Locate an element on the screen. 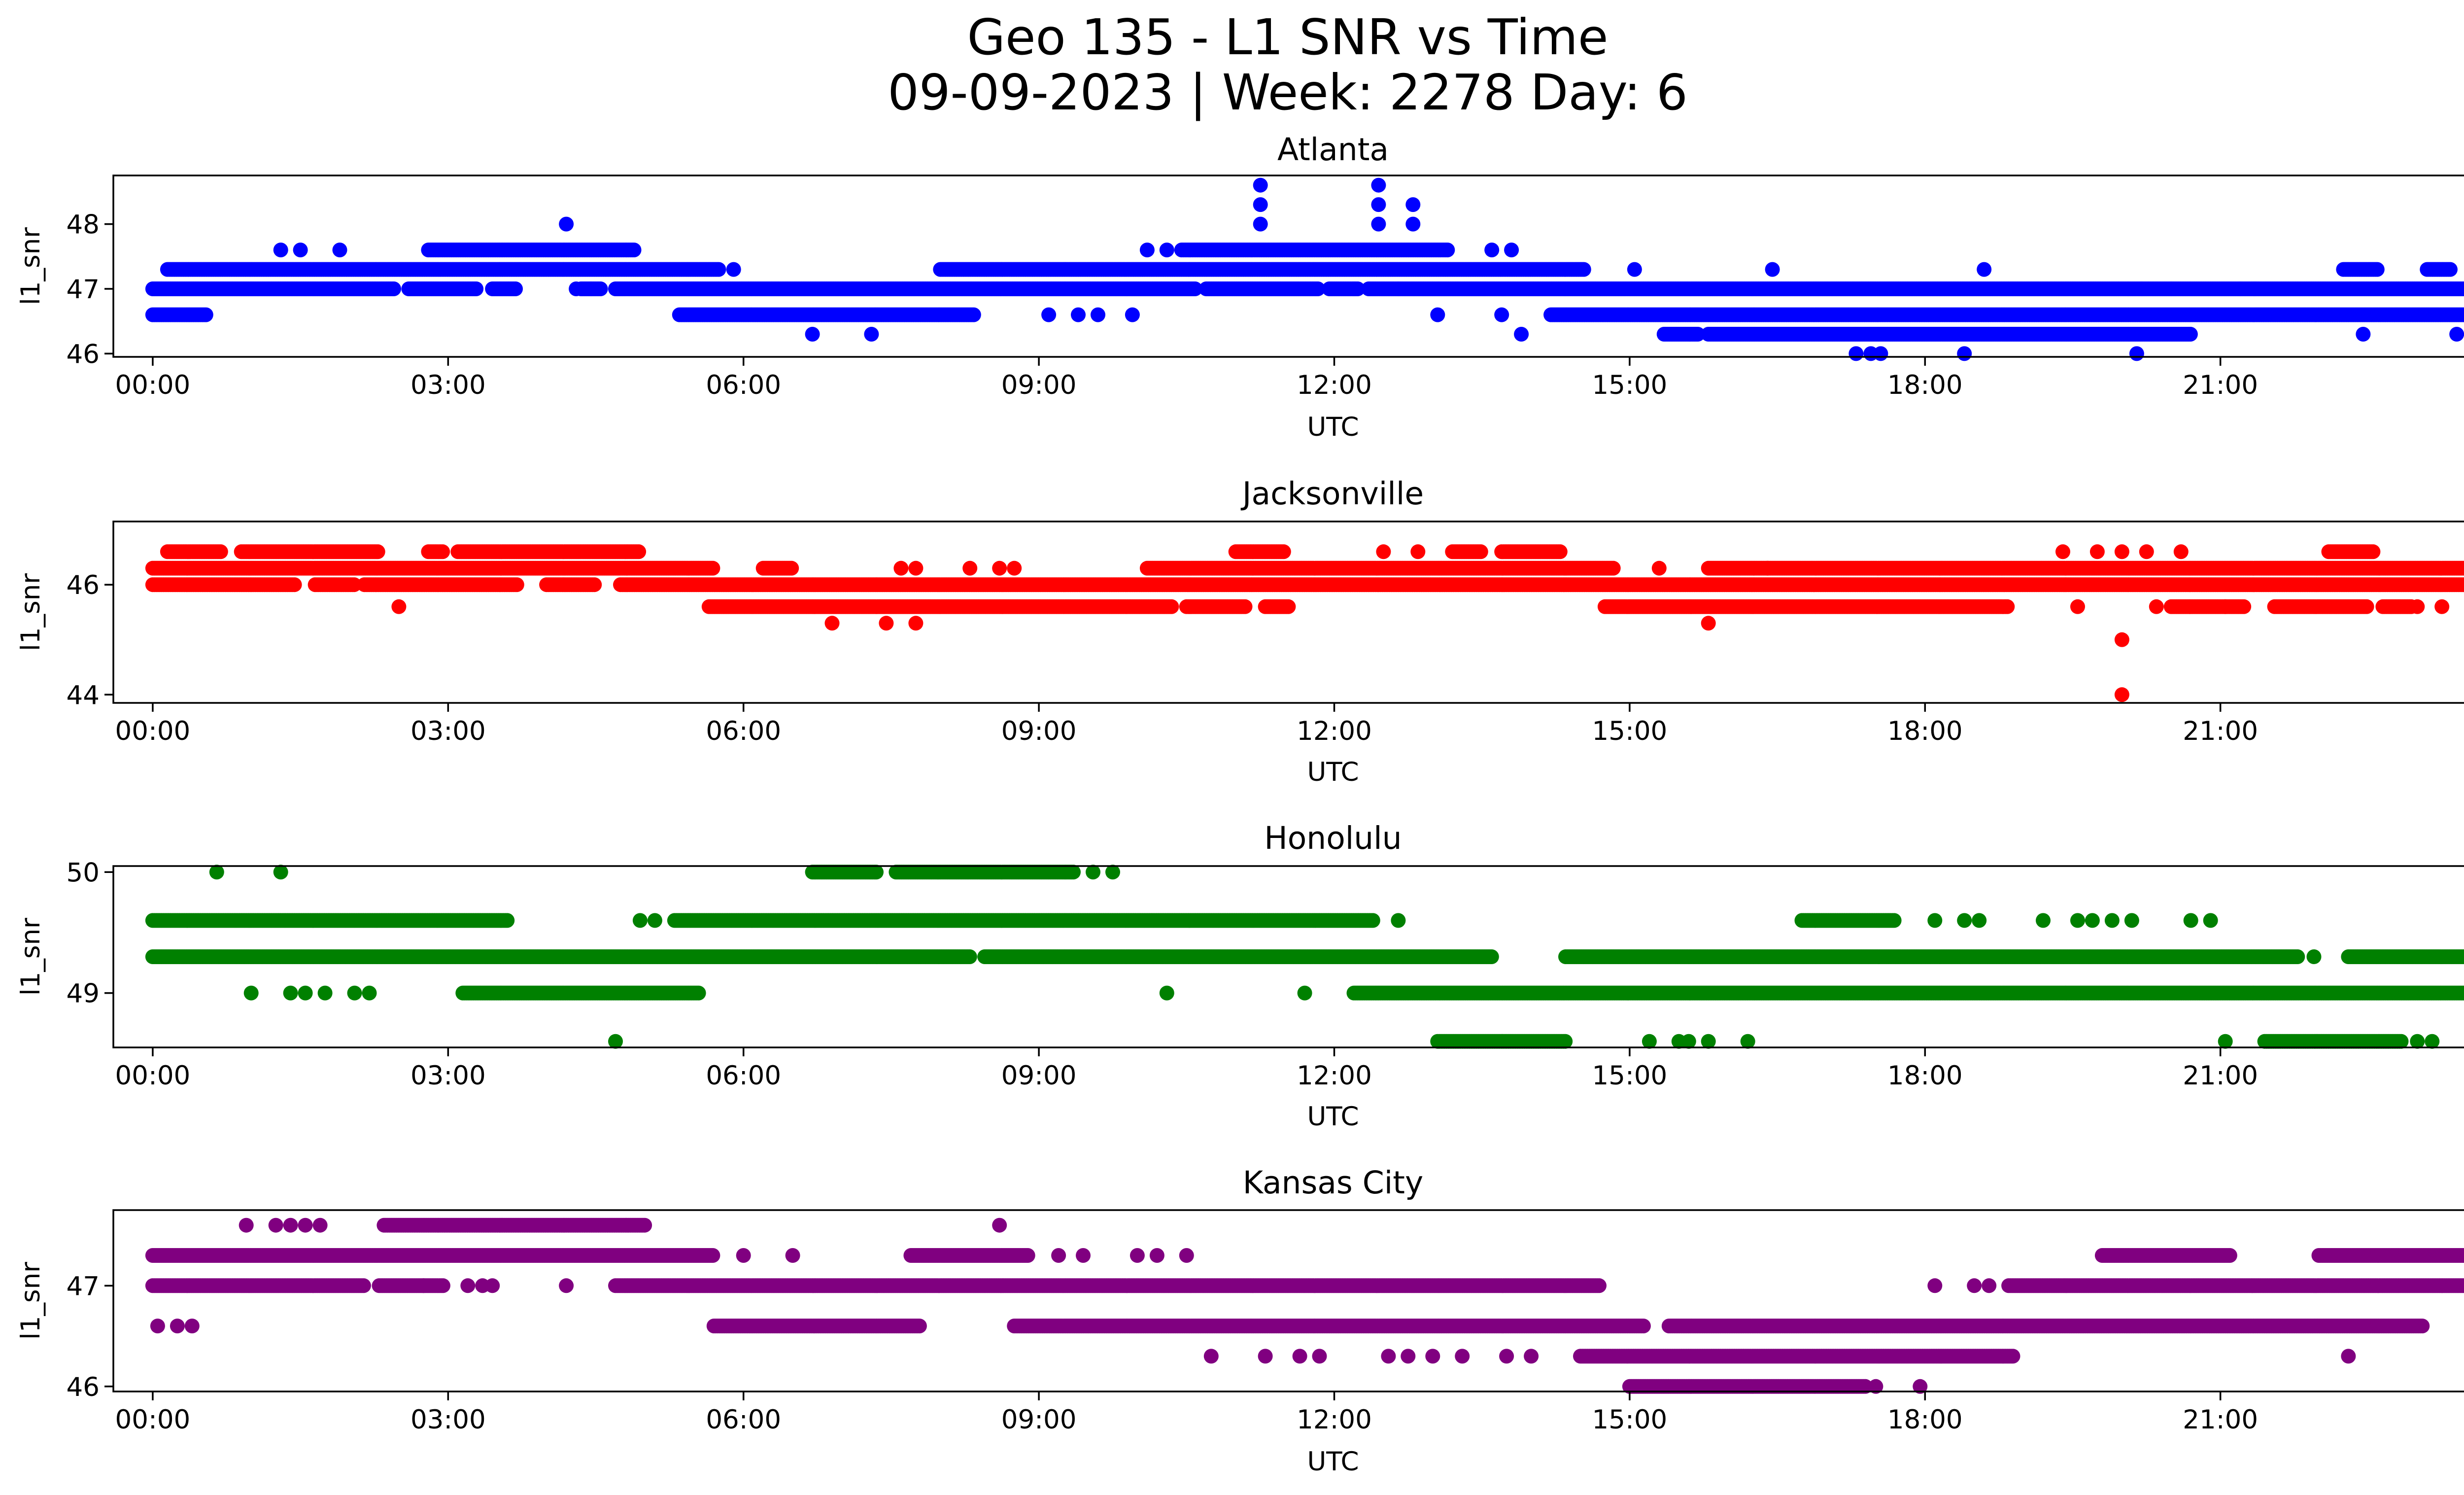 This screenshot has width=2464, height=1495. x-tick-label: 06:00 is located at coordinates (743, 385).